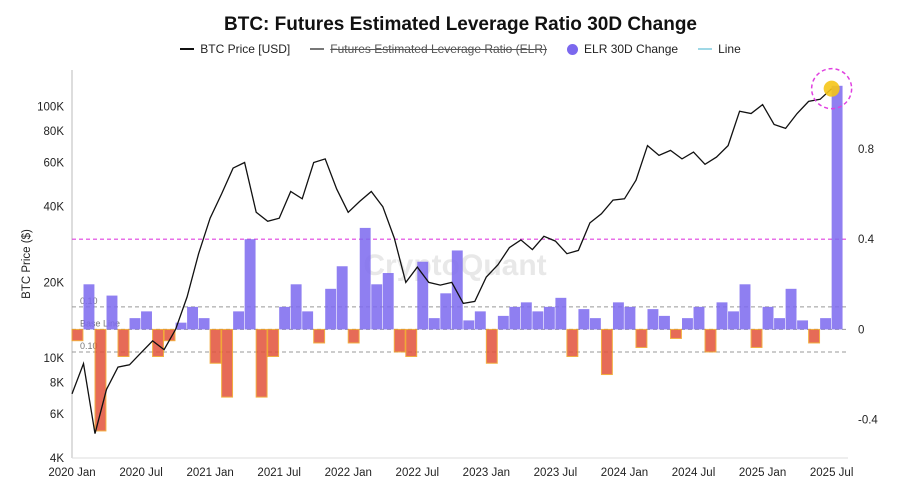 The image size is (921, 482). I want to click on legend-label-elr: Futures Estimated Leverage Ratio (ELR), so click(439, 49).